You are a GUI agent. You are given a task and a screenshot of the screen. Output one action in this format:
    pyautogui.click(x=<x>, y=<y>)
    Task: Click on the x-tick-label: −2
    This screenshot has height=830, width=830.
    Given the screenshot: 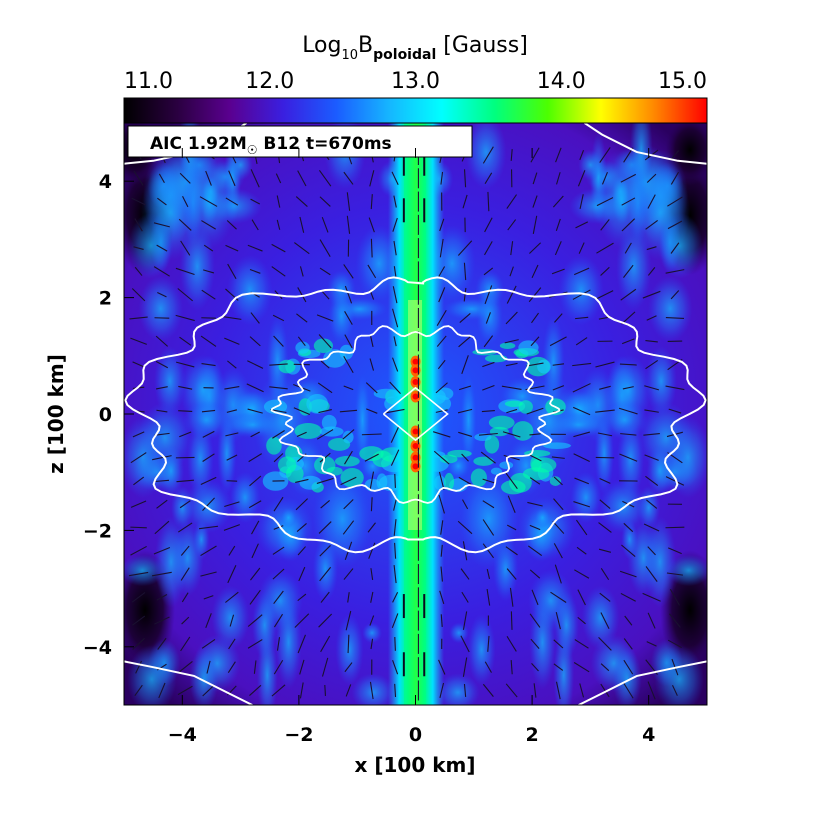 What is the action you would take?
    pyautogui.click(x=298, y=735)
    